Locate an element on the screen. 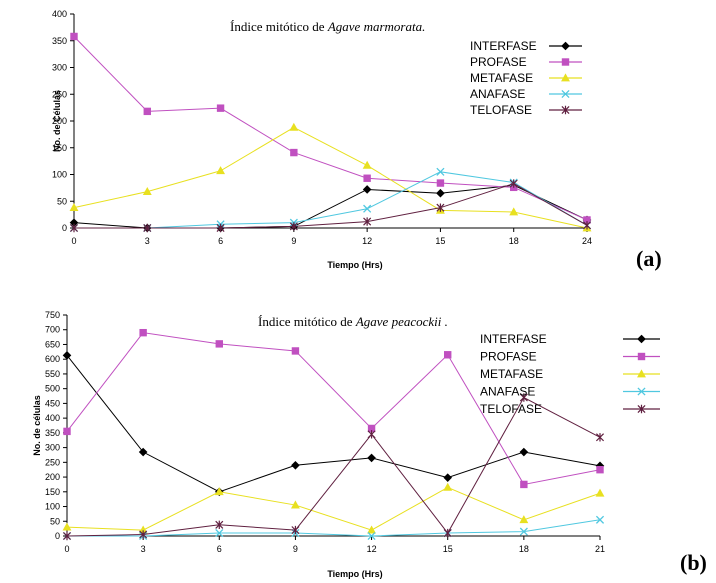 This screenshot has height=583, width=716. chart-1-y-axis-label: No. de Células is located at coordinates (57, 121).